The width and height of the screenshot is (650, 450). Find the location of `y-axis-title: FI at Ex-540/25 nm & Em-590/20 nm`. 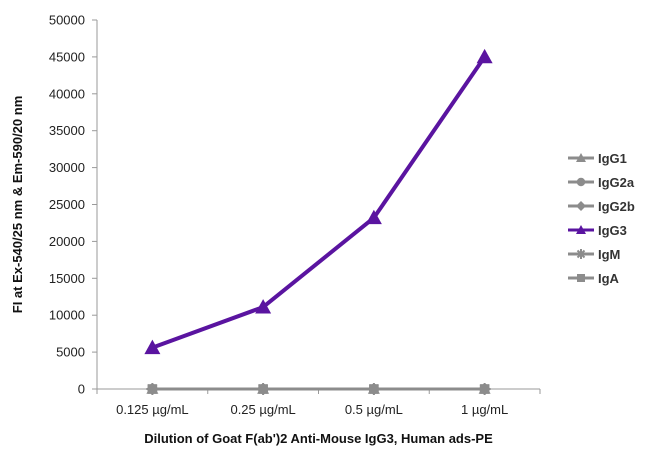

y-axis-title: FI at Ex-540/25 nm & Em-590/20 nm is located at coordinates (17, 204).